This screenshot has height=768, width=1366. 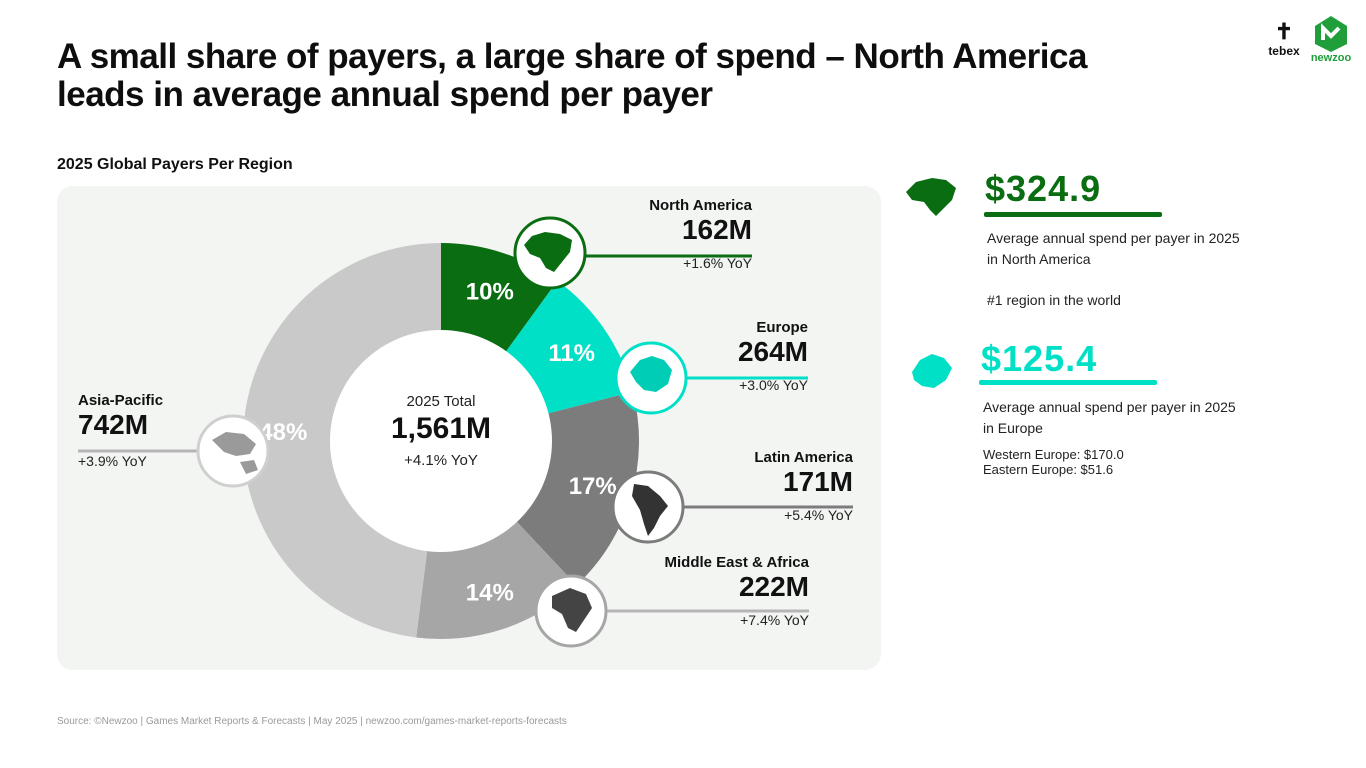 What do you see at coordinates (817, 481) in the screenshot?
I see `region-value: 171M` at bounding box center [817, 481].